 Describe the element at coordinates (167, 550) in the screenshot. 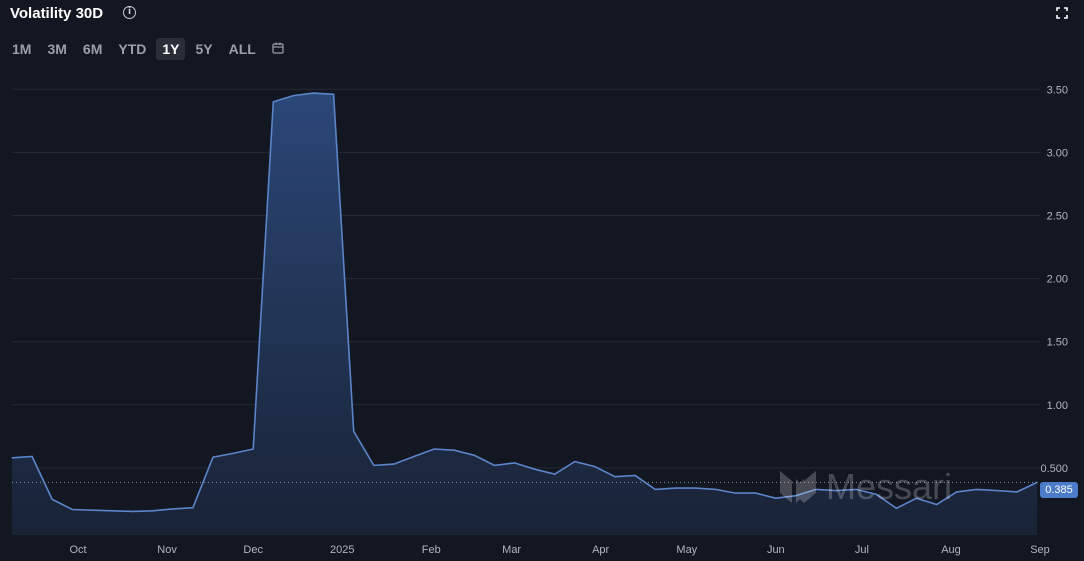

I see `x-tick-label: Nov` at that location.